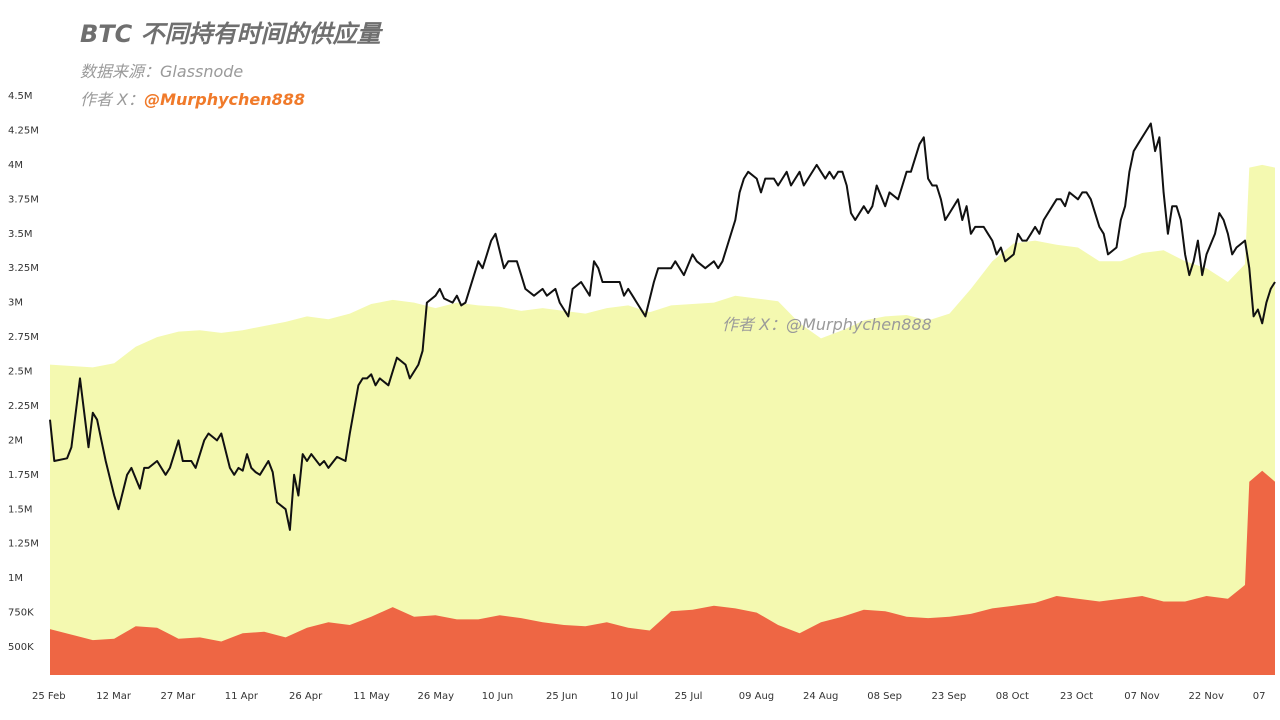  I want to click on y-tick-label: 2.25M, so click(23, 406).